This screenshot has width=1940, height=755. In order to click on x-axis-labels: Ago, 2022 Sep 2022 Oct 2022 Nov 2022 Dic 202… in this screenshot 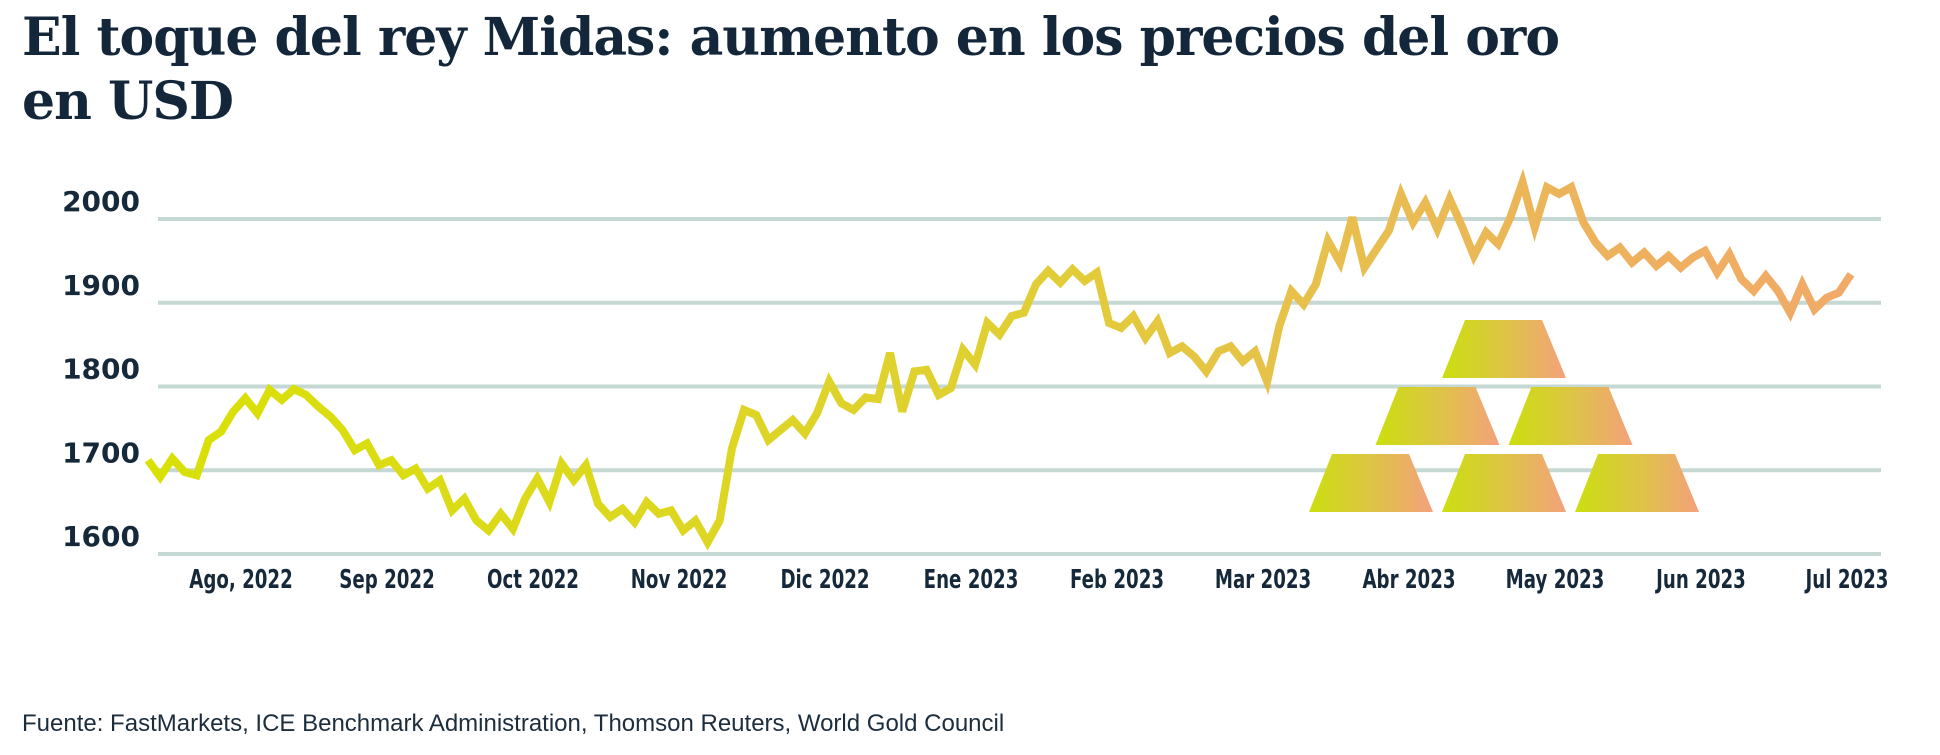, I will do `click(1038, 580)`.